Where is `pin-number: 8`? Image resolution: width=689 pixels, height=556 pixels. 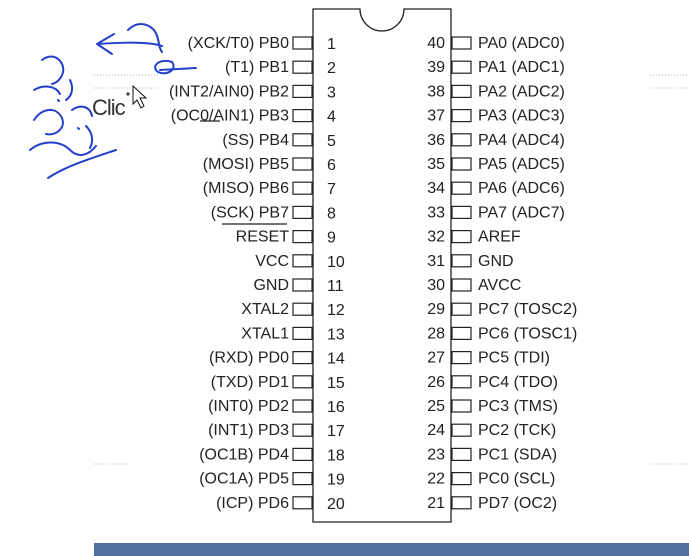
pin-number: 8 is located at coordinates (331, 213).